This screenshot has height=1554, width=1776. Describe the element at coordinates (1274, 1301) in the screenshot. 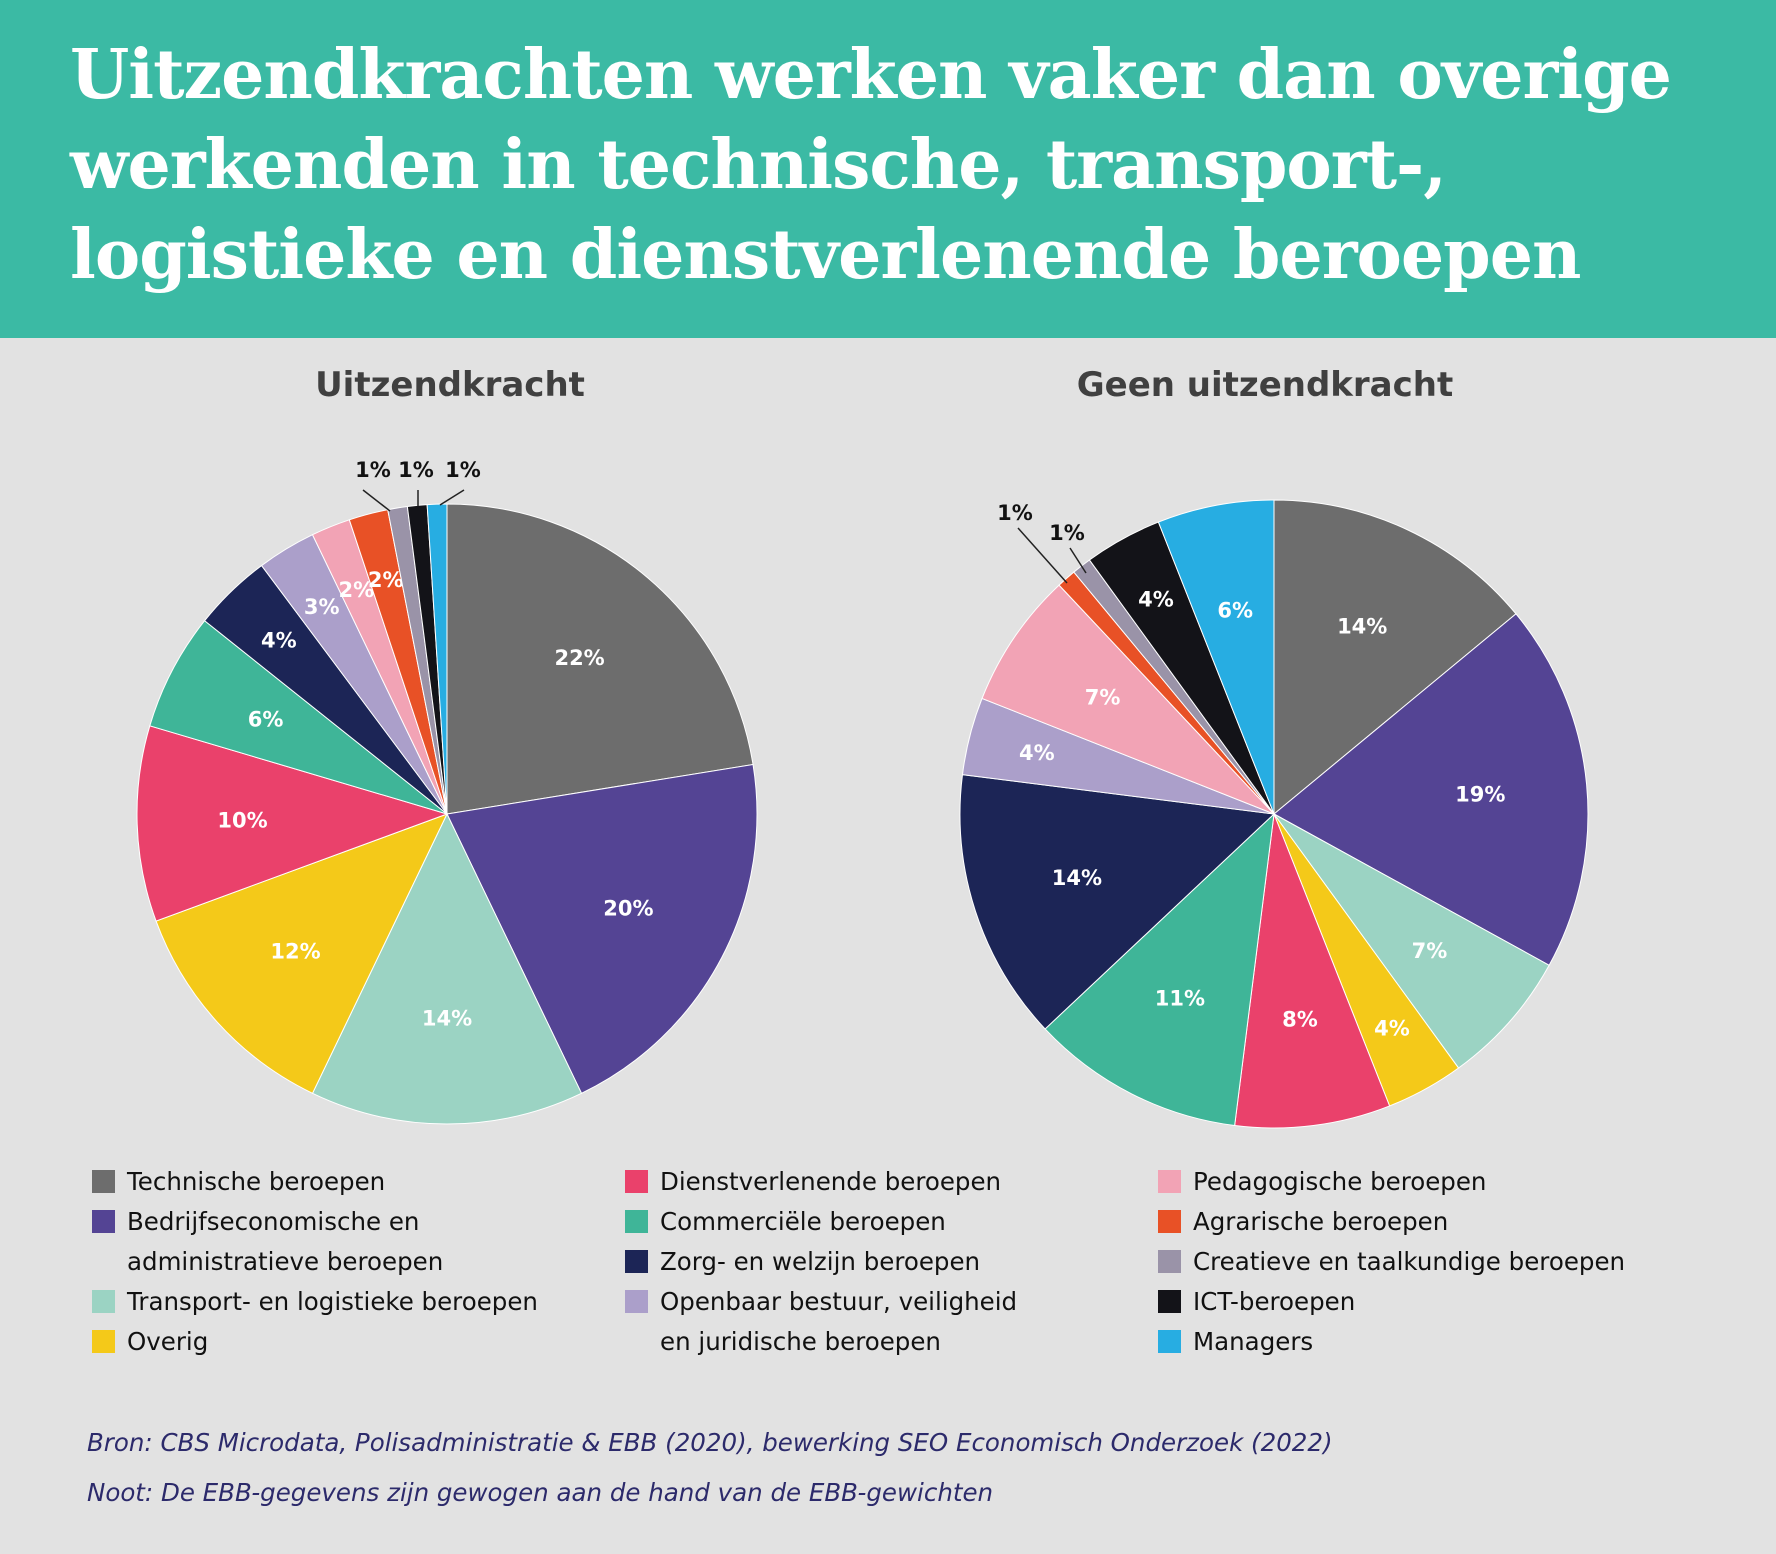

I see `legend-label: ICT-beroepen` at that location.